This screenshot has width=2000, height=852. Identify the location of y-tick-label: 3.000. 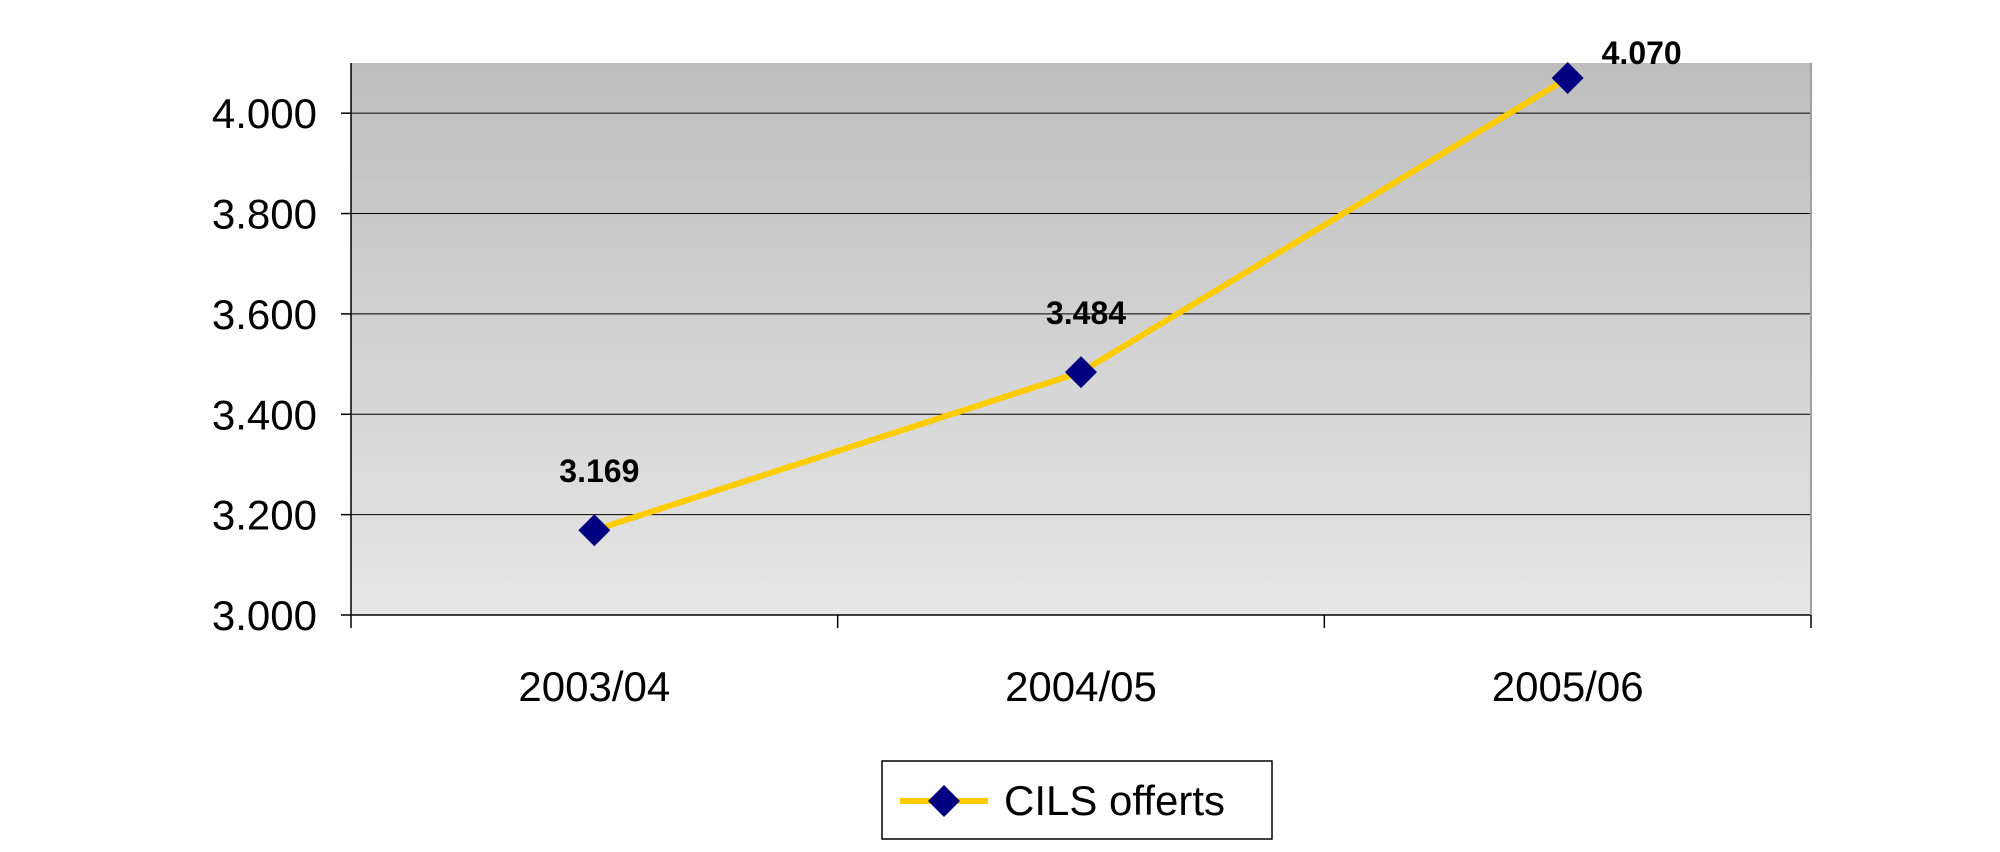
(264, 615).